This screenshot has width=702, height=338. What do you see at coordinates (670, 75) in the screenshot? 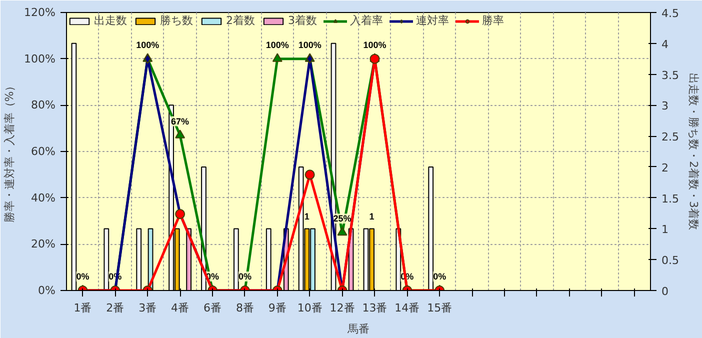
I see `y2-tick-label: 3.5` at bounding box center [670, 75].